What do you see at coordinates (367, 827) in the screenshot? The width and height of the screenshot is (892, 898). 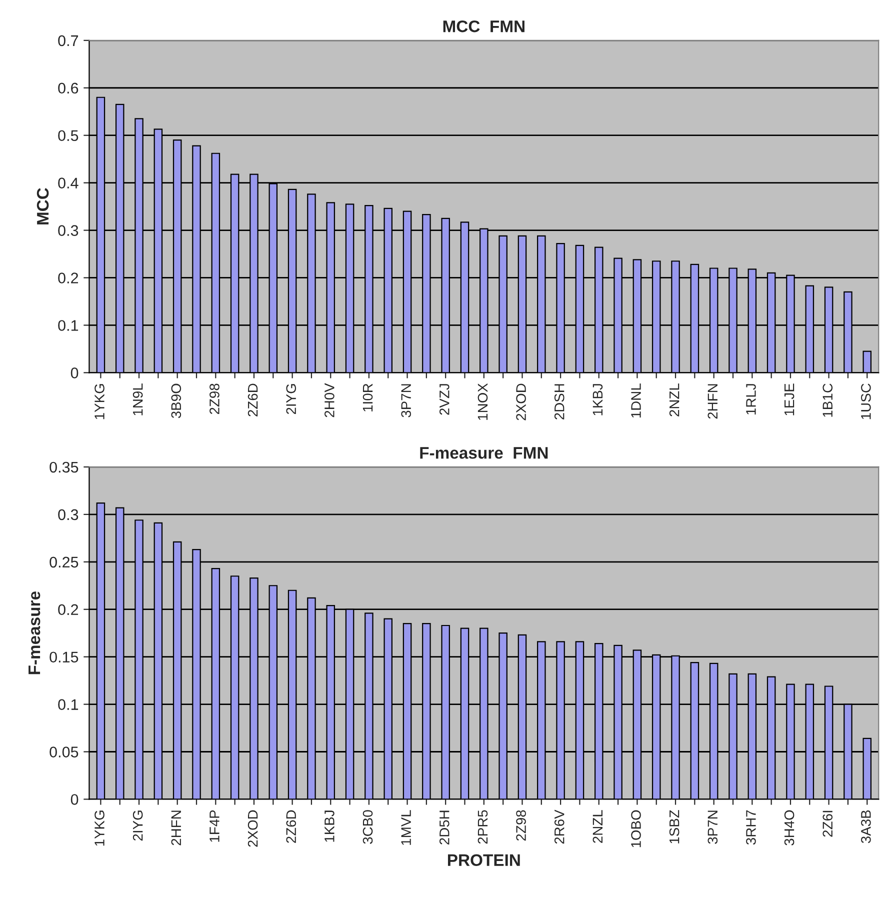 I see `x-tick-label: 3CB0` at bounding box center [367, 827].